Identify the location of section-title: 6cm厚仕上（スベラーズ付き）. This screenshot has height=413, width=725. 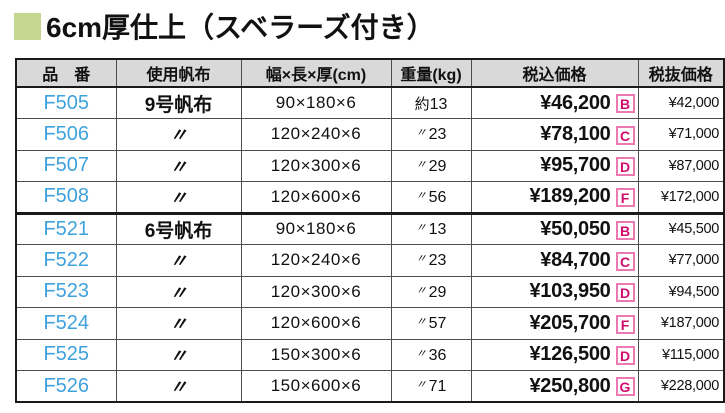
(224, 26).